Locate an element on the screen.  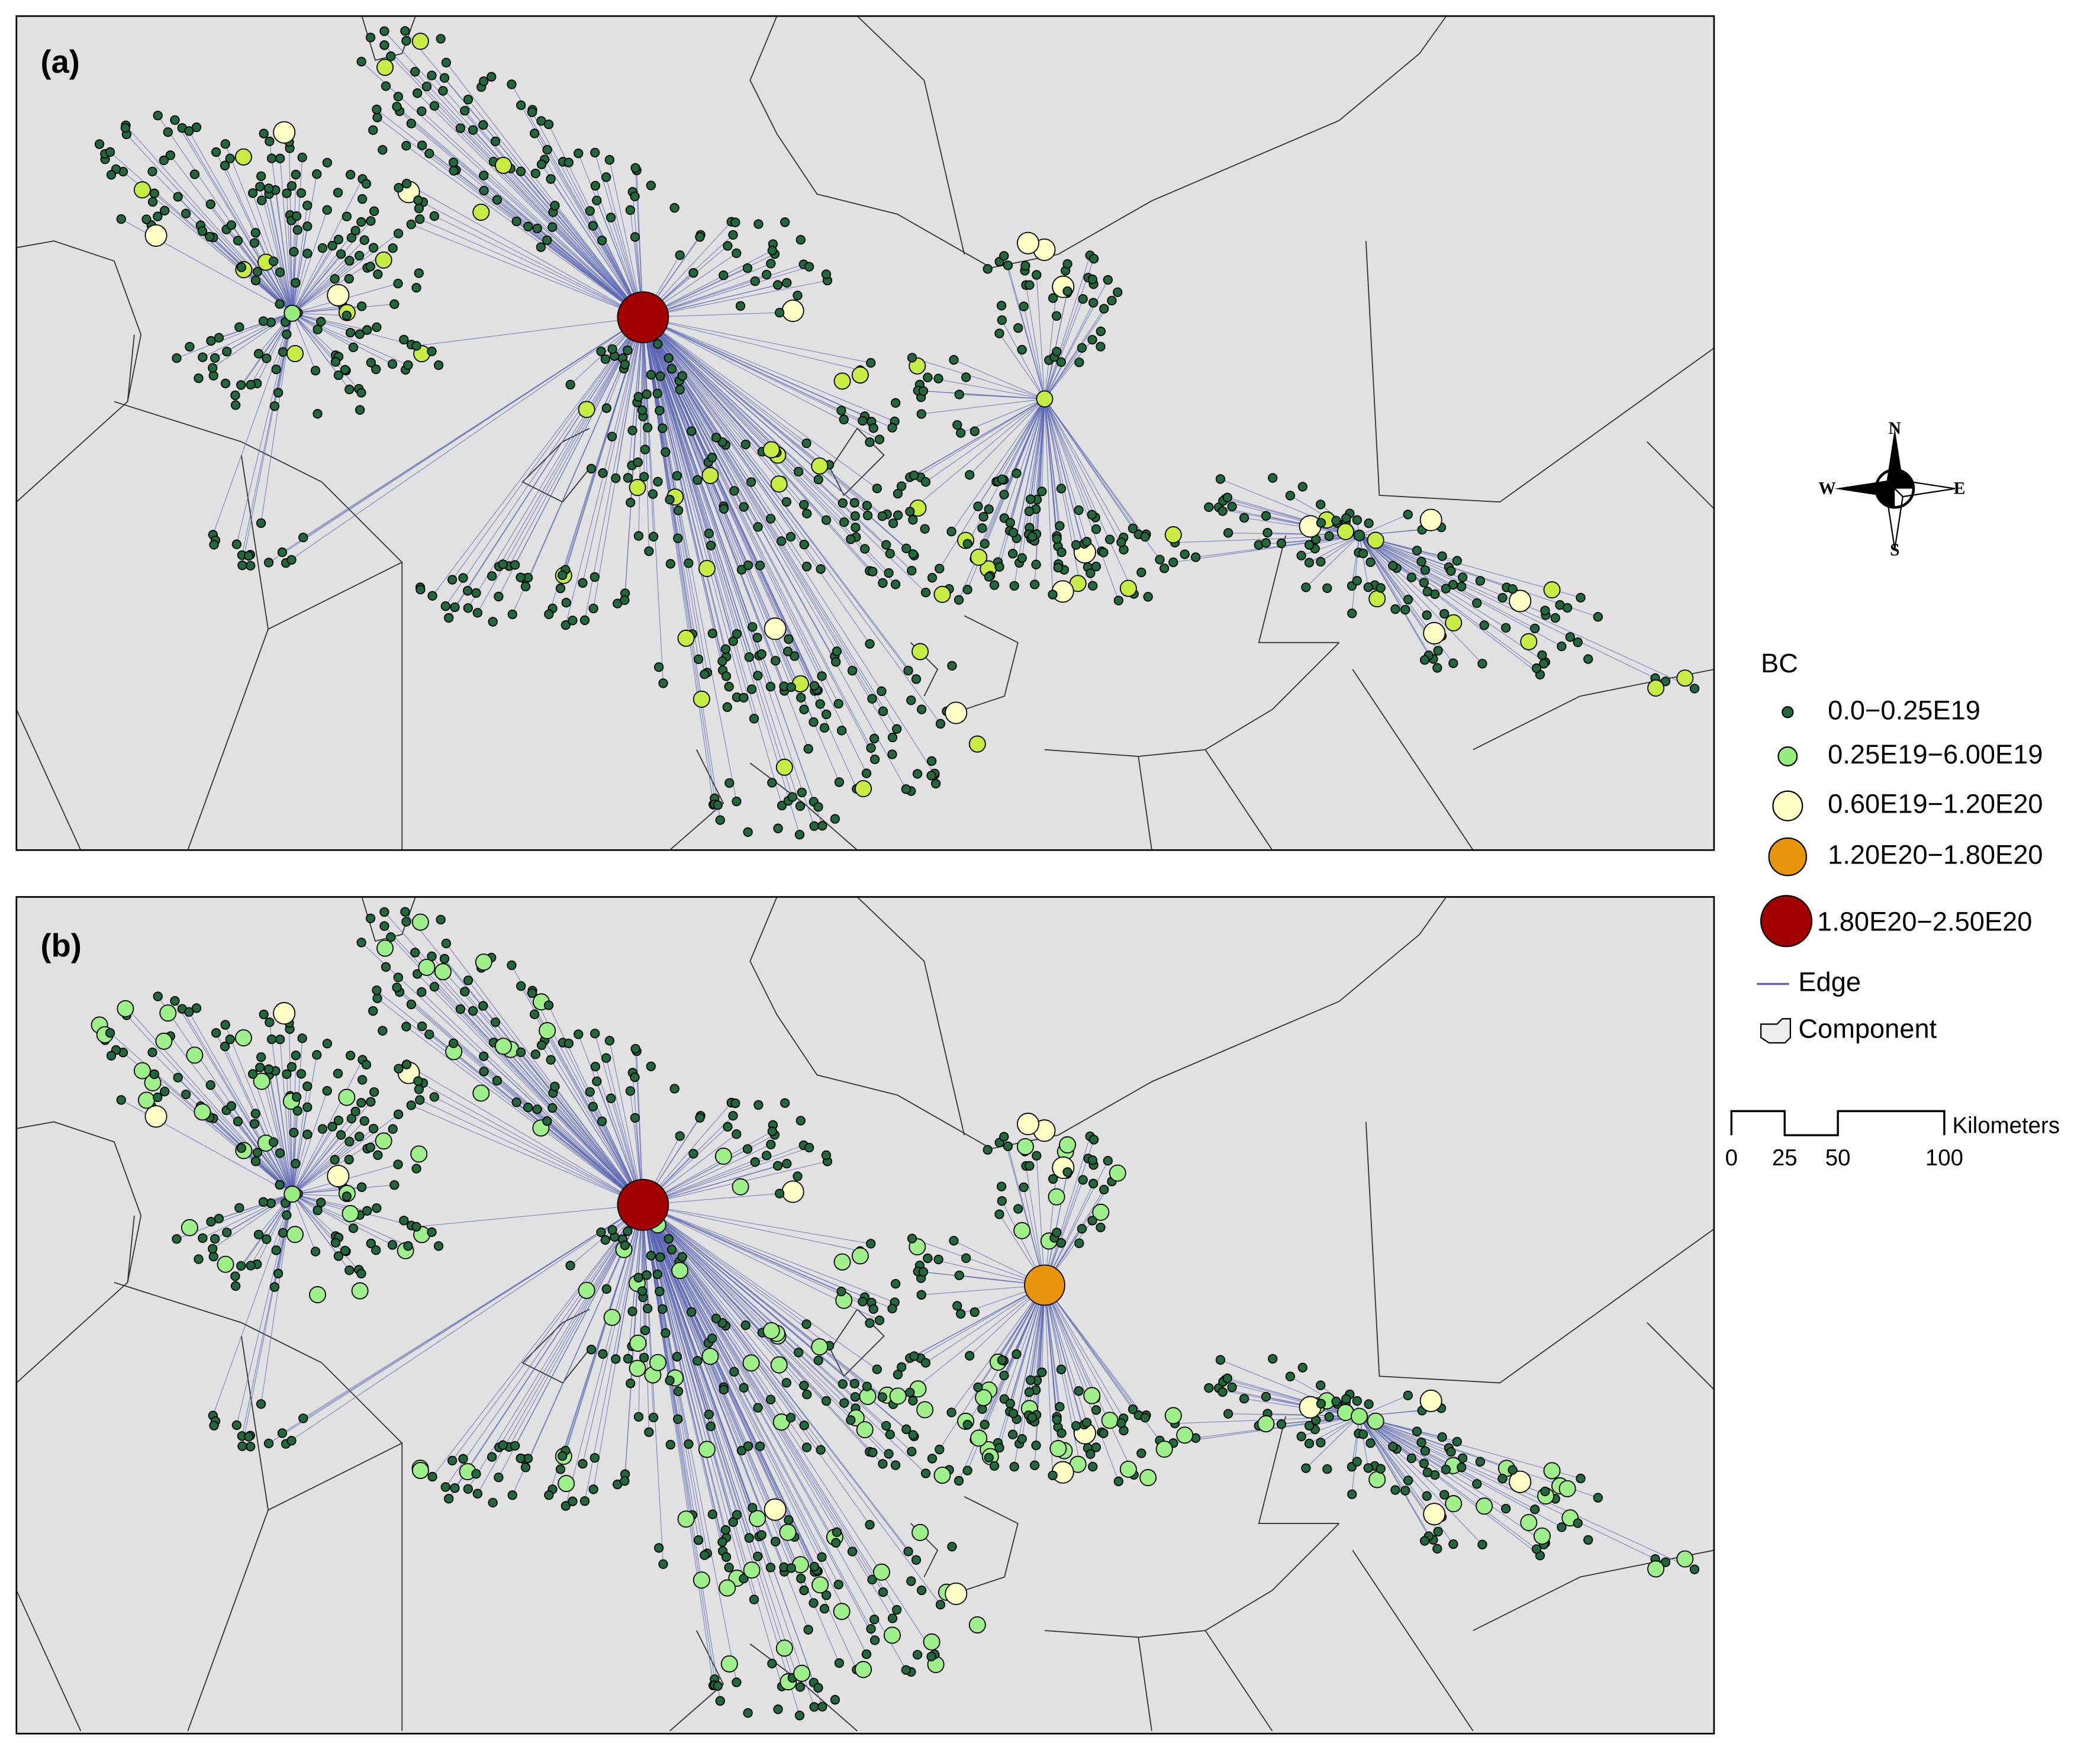
compass: N S W E is located at coordinates (1891, 489).